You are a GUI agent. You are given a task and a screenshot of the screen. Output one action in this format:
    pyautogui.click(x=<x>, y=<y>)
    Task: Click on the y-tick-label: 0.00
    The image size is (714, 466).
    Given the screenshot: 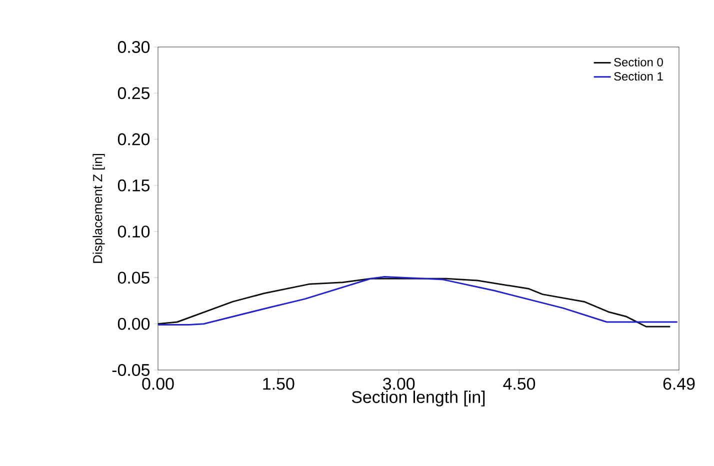 What is the action you would take?
    pyautogui.click(x=134, y=324)
    